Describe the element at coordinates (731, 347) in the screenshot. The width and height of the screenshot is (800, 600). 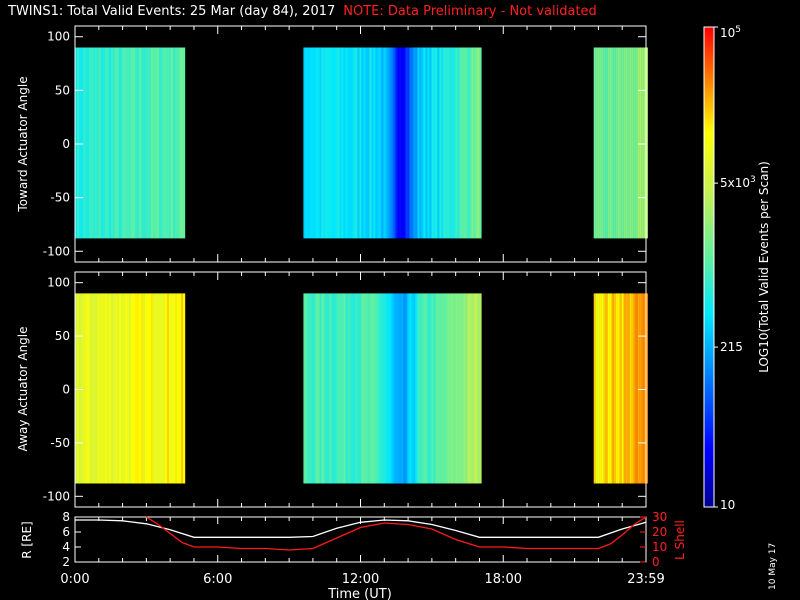
I see `colorbar-tick-label: 215` at that location.